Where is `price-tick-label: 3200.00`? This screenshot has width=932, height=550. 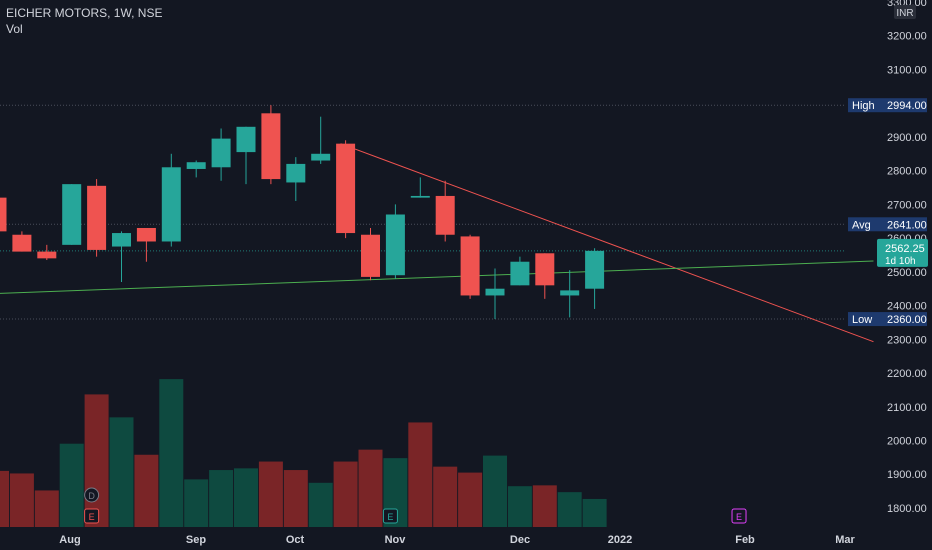
price-tick-label: 3200.00 is located at coordinates (907, 37).